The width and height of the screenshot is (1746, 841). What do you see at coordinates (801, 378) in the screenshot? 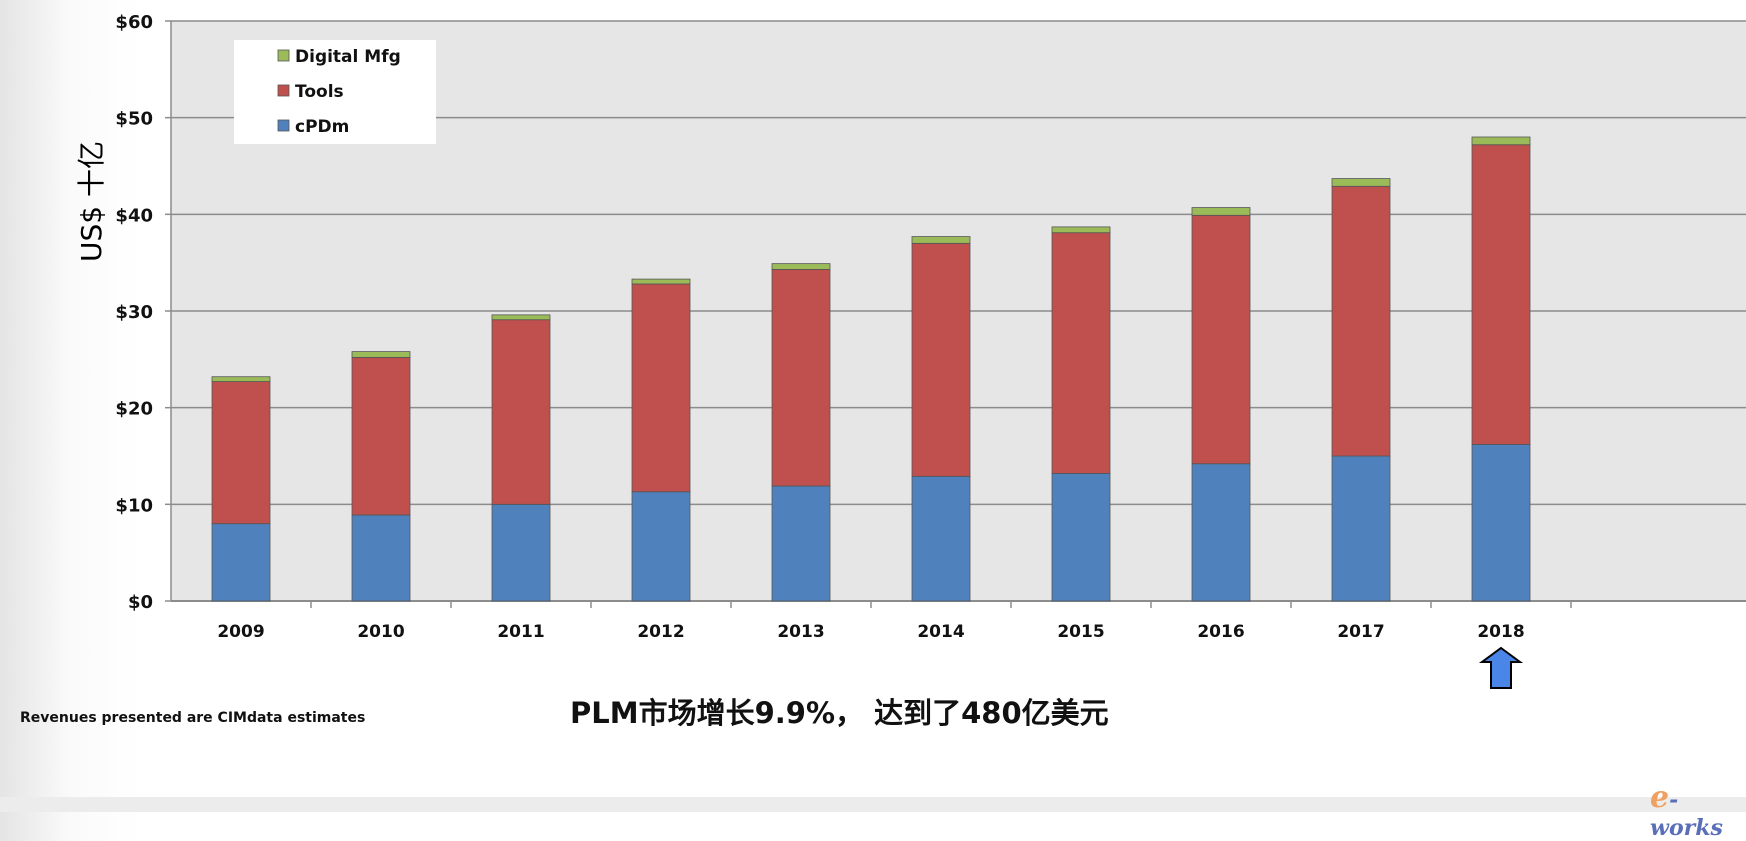
I see `bar-tools-2013` at bounding box center [801, 378].